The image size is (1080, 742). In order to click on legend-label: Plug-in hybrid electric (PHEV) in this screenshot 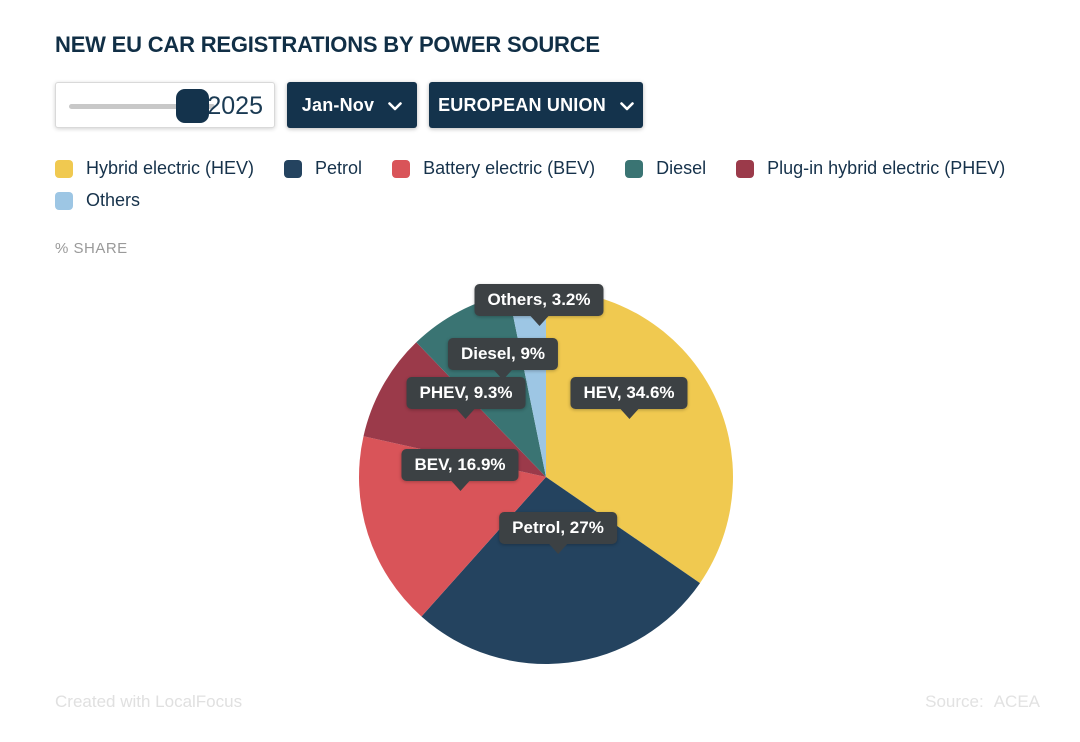, I will do `click(886, 168)`.